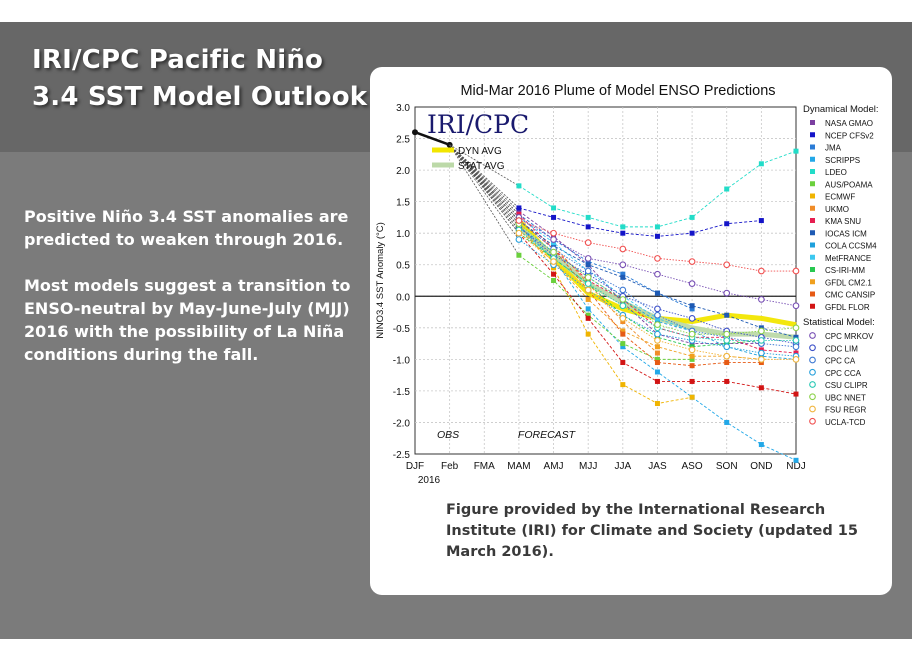 This screenshot has height=655, width=912. What do you see at coordinates (588, 334) in the screenshot?
I see `point-ecmwf` at bounding box center [588, 334].